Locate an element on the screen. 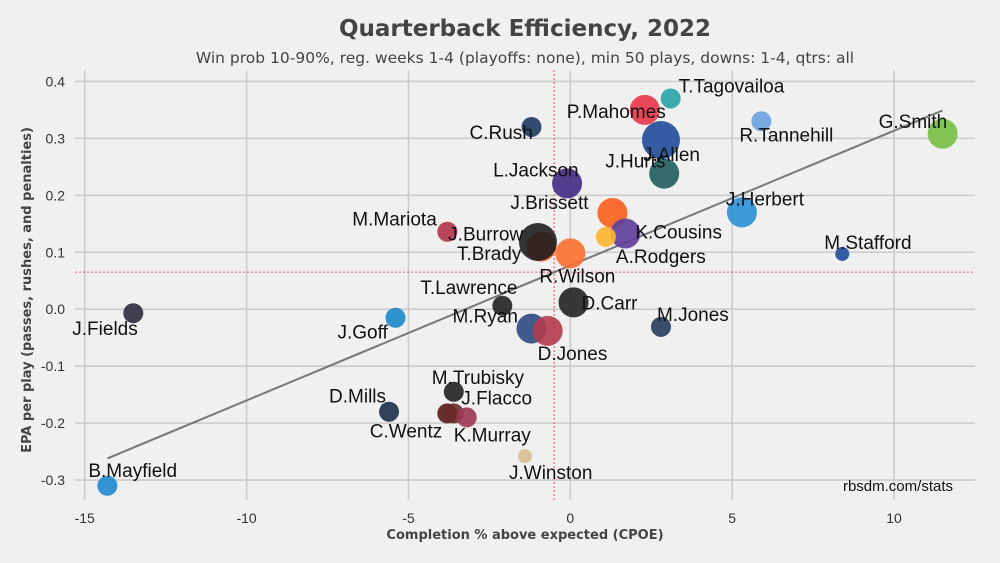 The image size is (1000, 563). point-label: D.Carr is located at coordinates (610, 303).